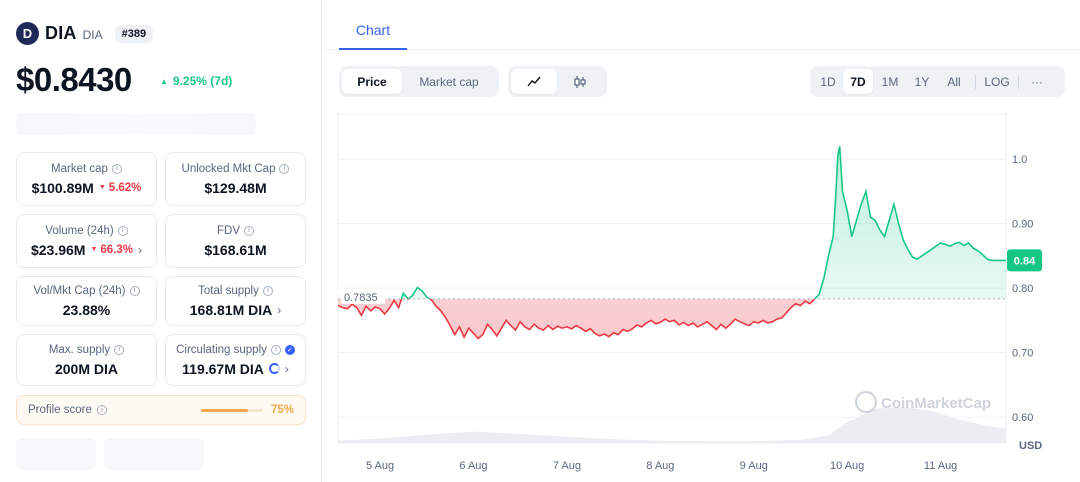 The height and width of the screenshot is (482, 1080). I want to click on stat-label: Market cap, so click(79, 168).